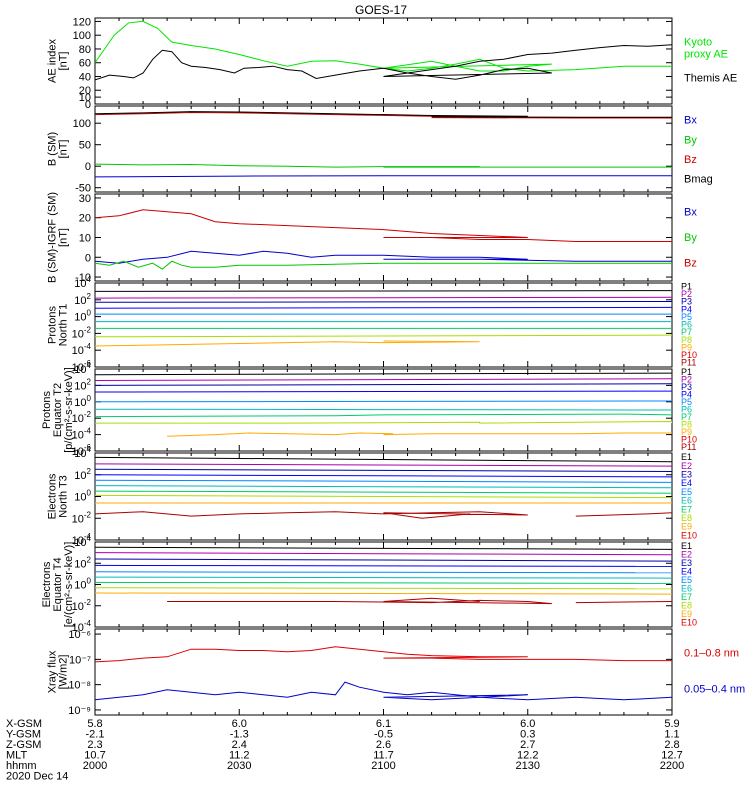 The image size is (750, 805). I want to click on series-line-themis-ae, so click(422, 56).